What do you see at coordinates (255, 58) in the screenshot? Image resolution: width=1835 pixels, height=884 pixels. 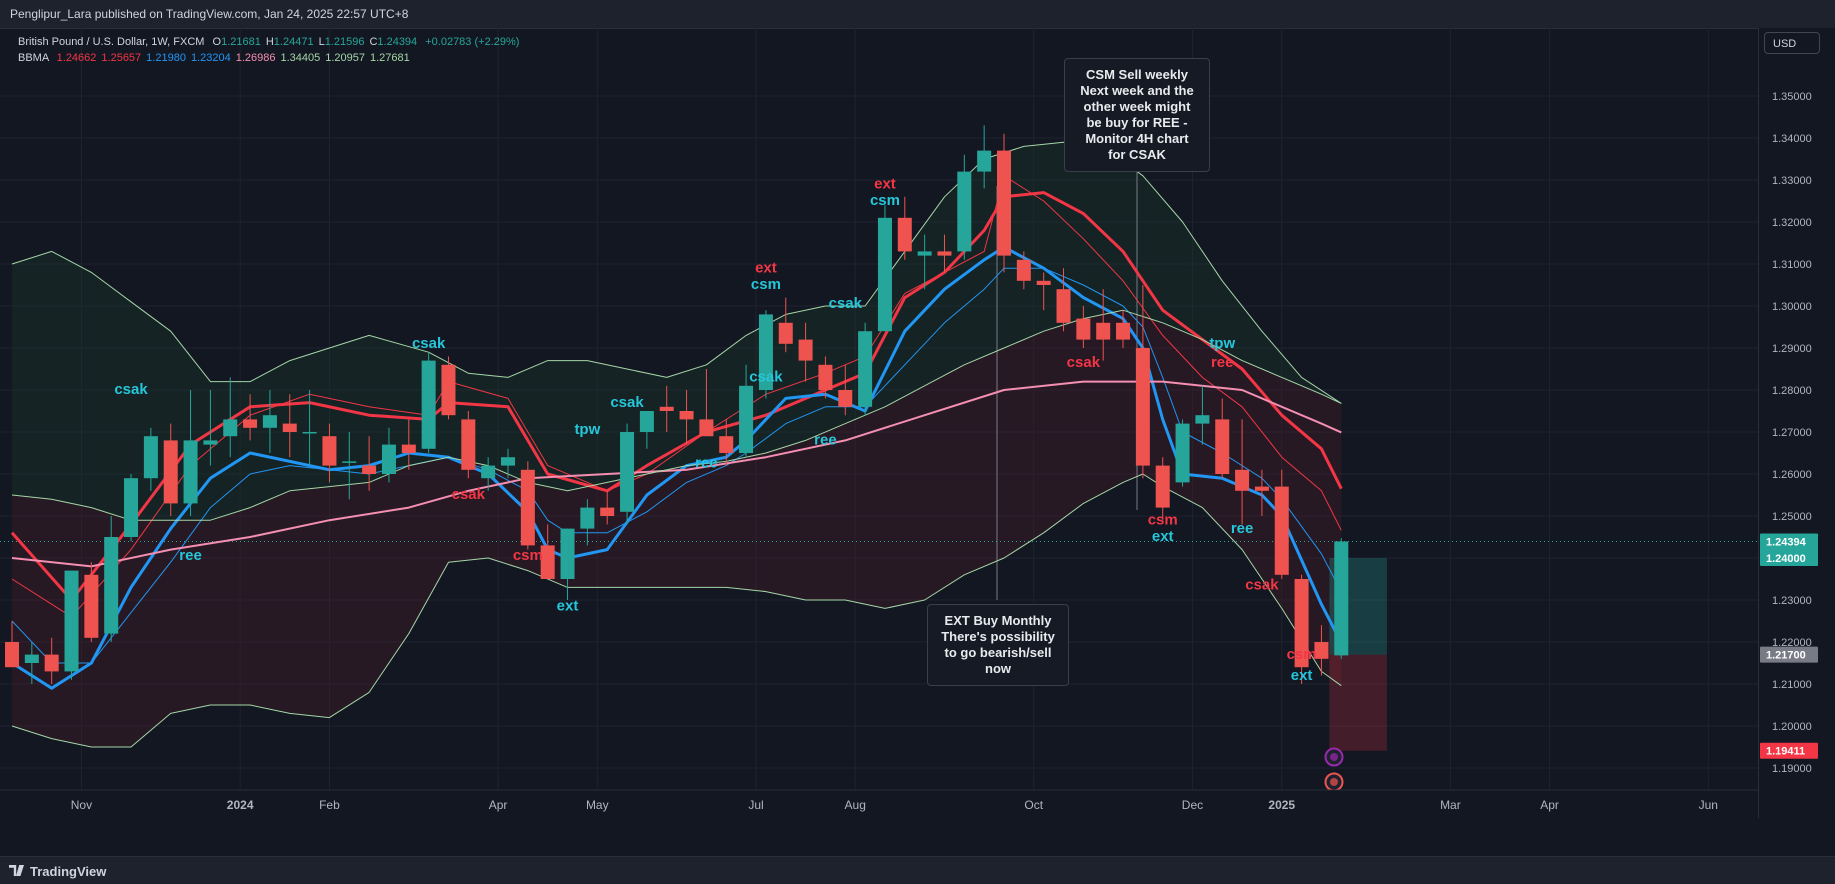 I see `indicator-value: 1.26986` at bounding box center [255, 58].